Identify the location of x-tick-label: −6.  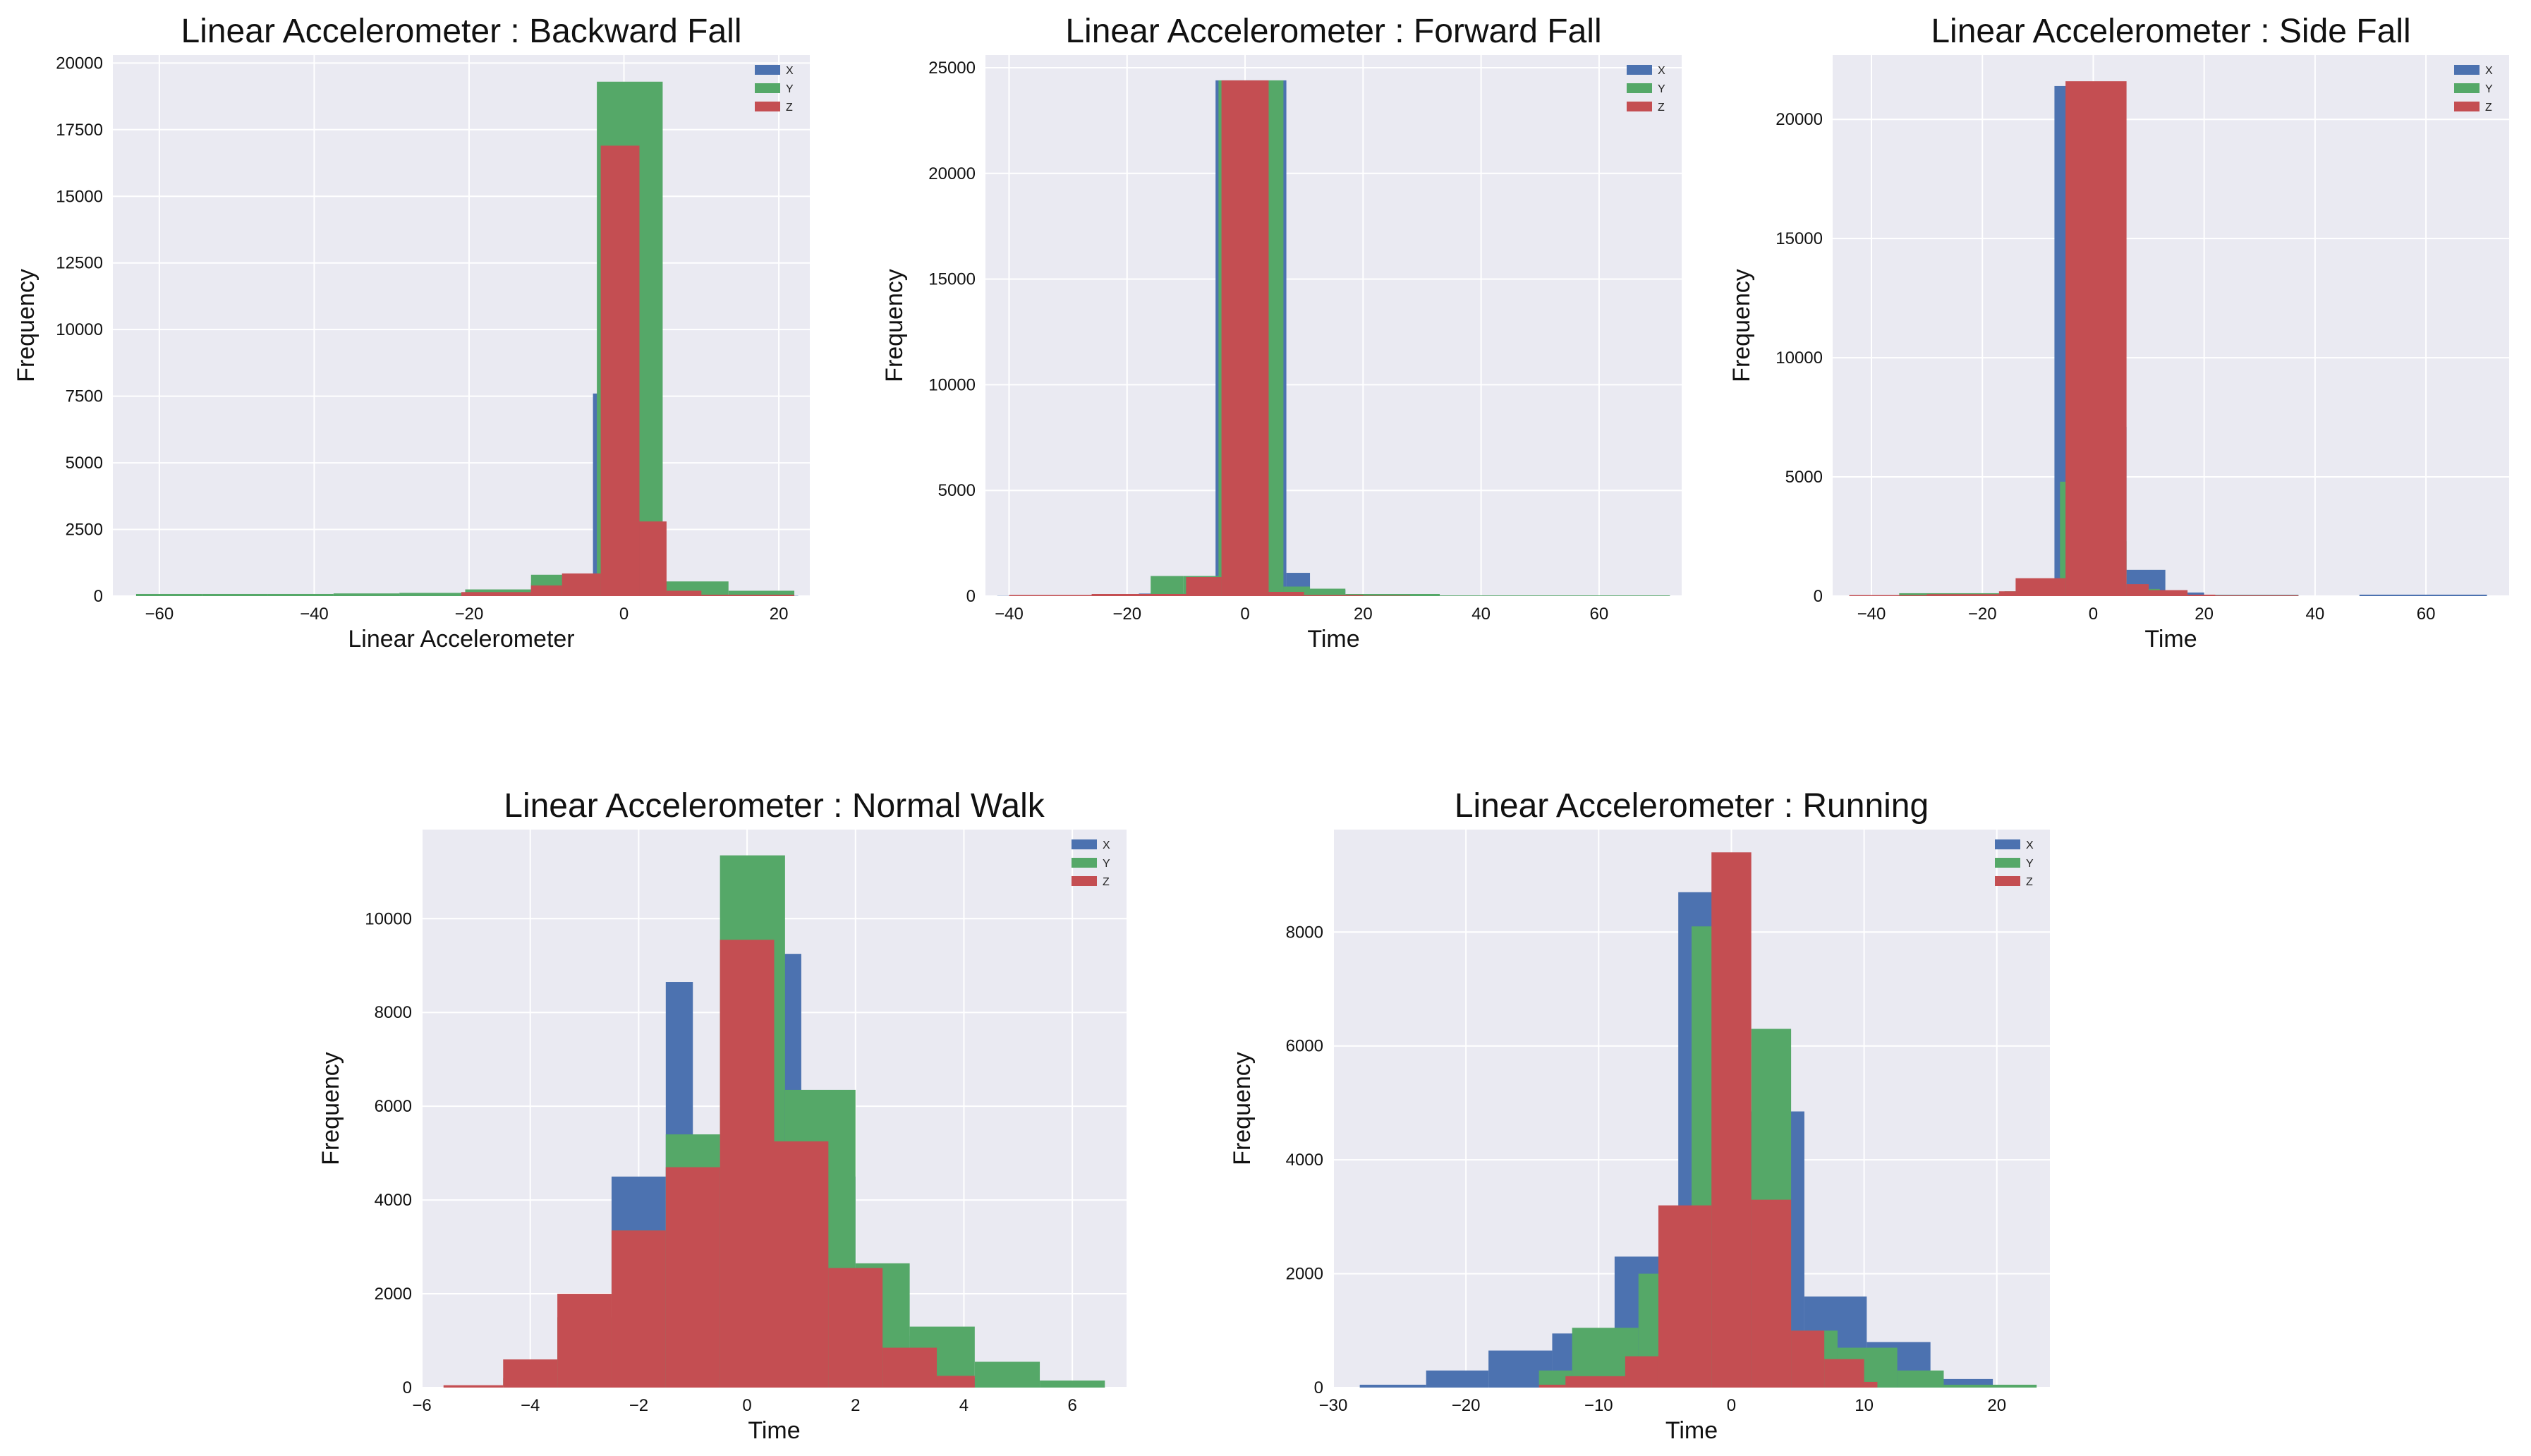
(421, 1406).